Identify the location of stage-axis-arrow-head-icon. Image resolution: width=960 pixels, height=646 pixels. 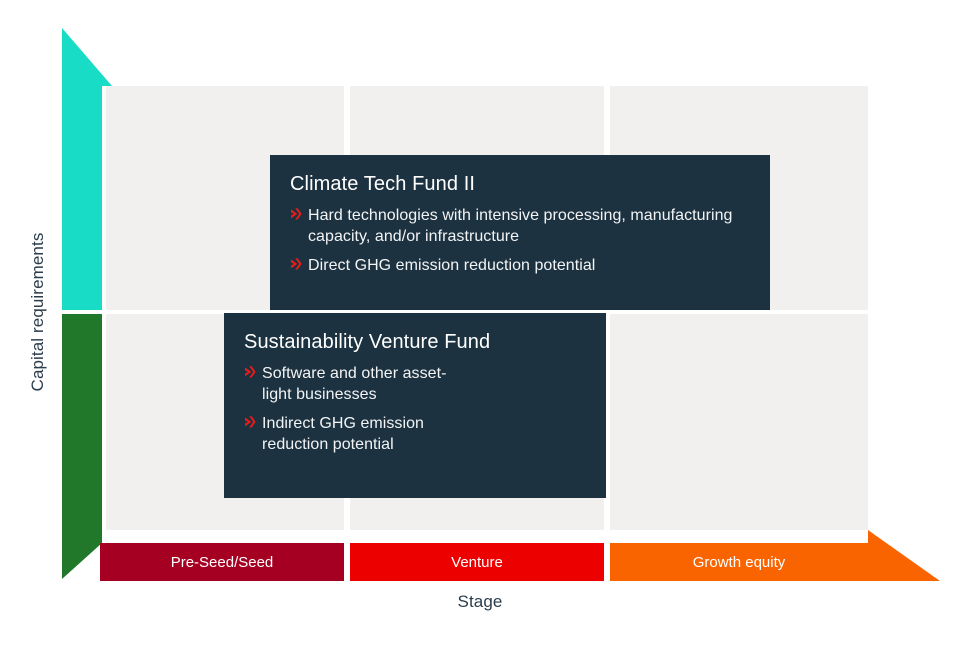
(904, 555).